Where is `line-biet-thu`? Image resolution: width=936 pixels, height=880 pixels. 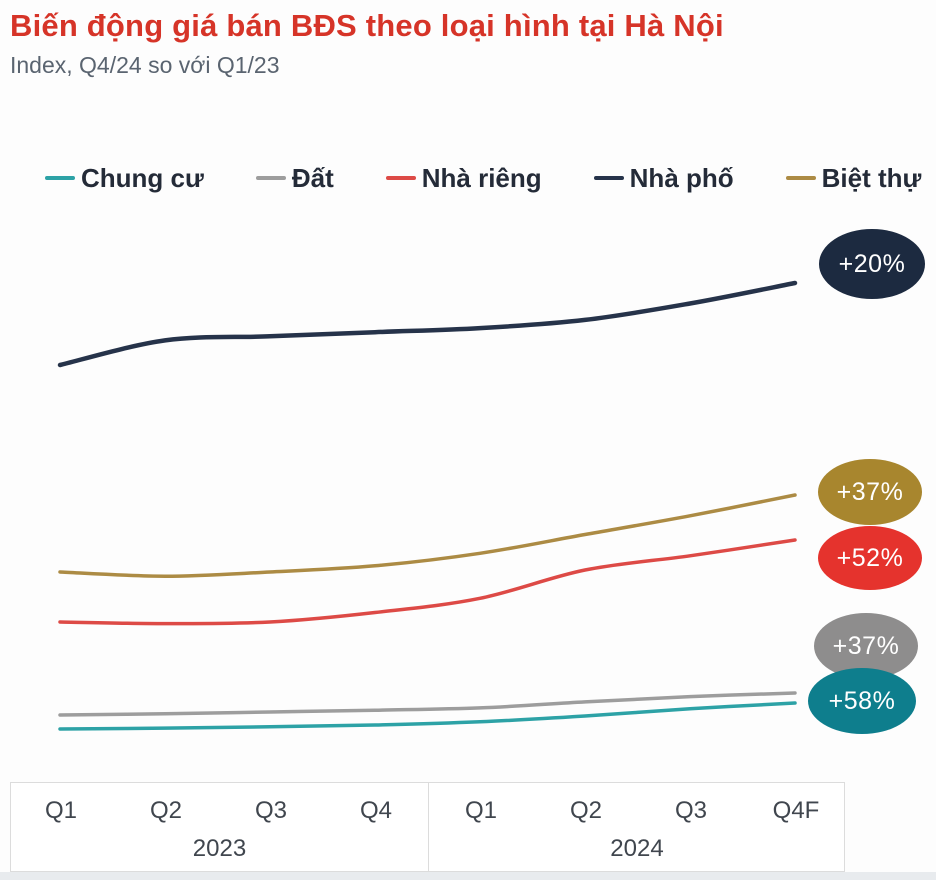
line-biet-thu is located at coordinates (427, 535).